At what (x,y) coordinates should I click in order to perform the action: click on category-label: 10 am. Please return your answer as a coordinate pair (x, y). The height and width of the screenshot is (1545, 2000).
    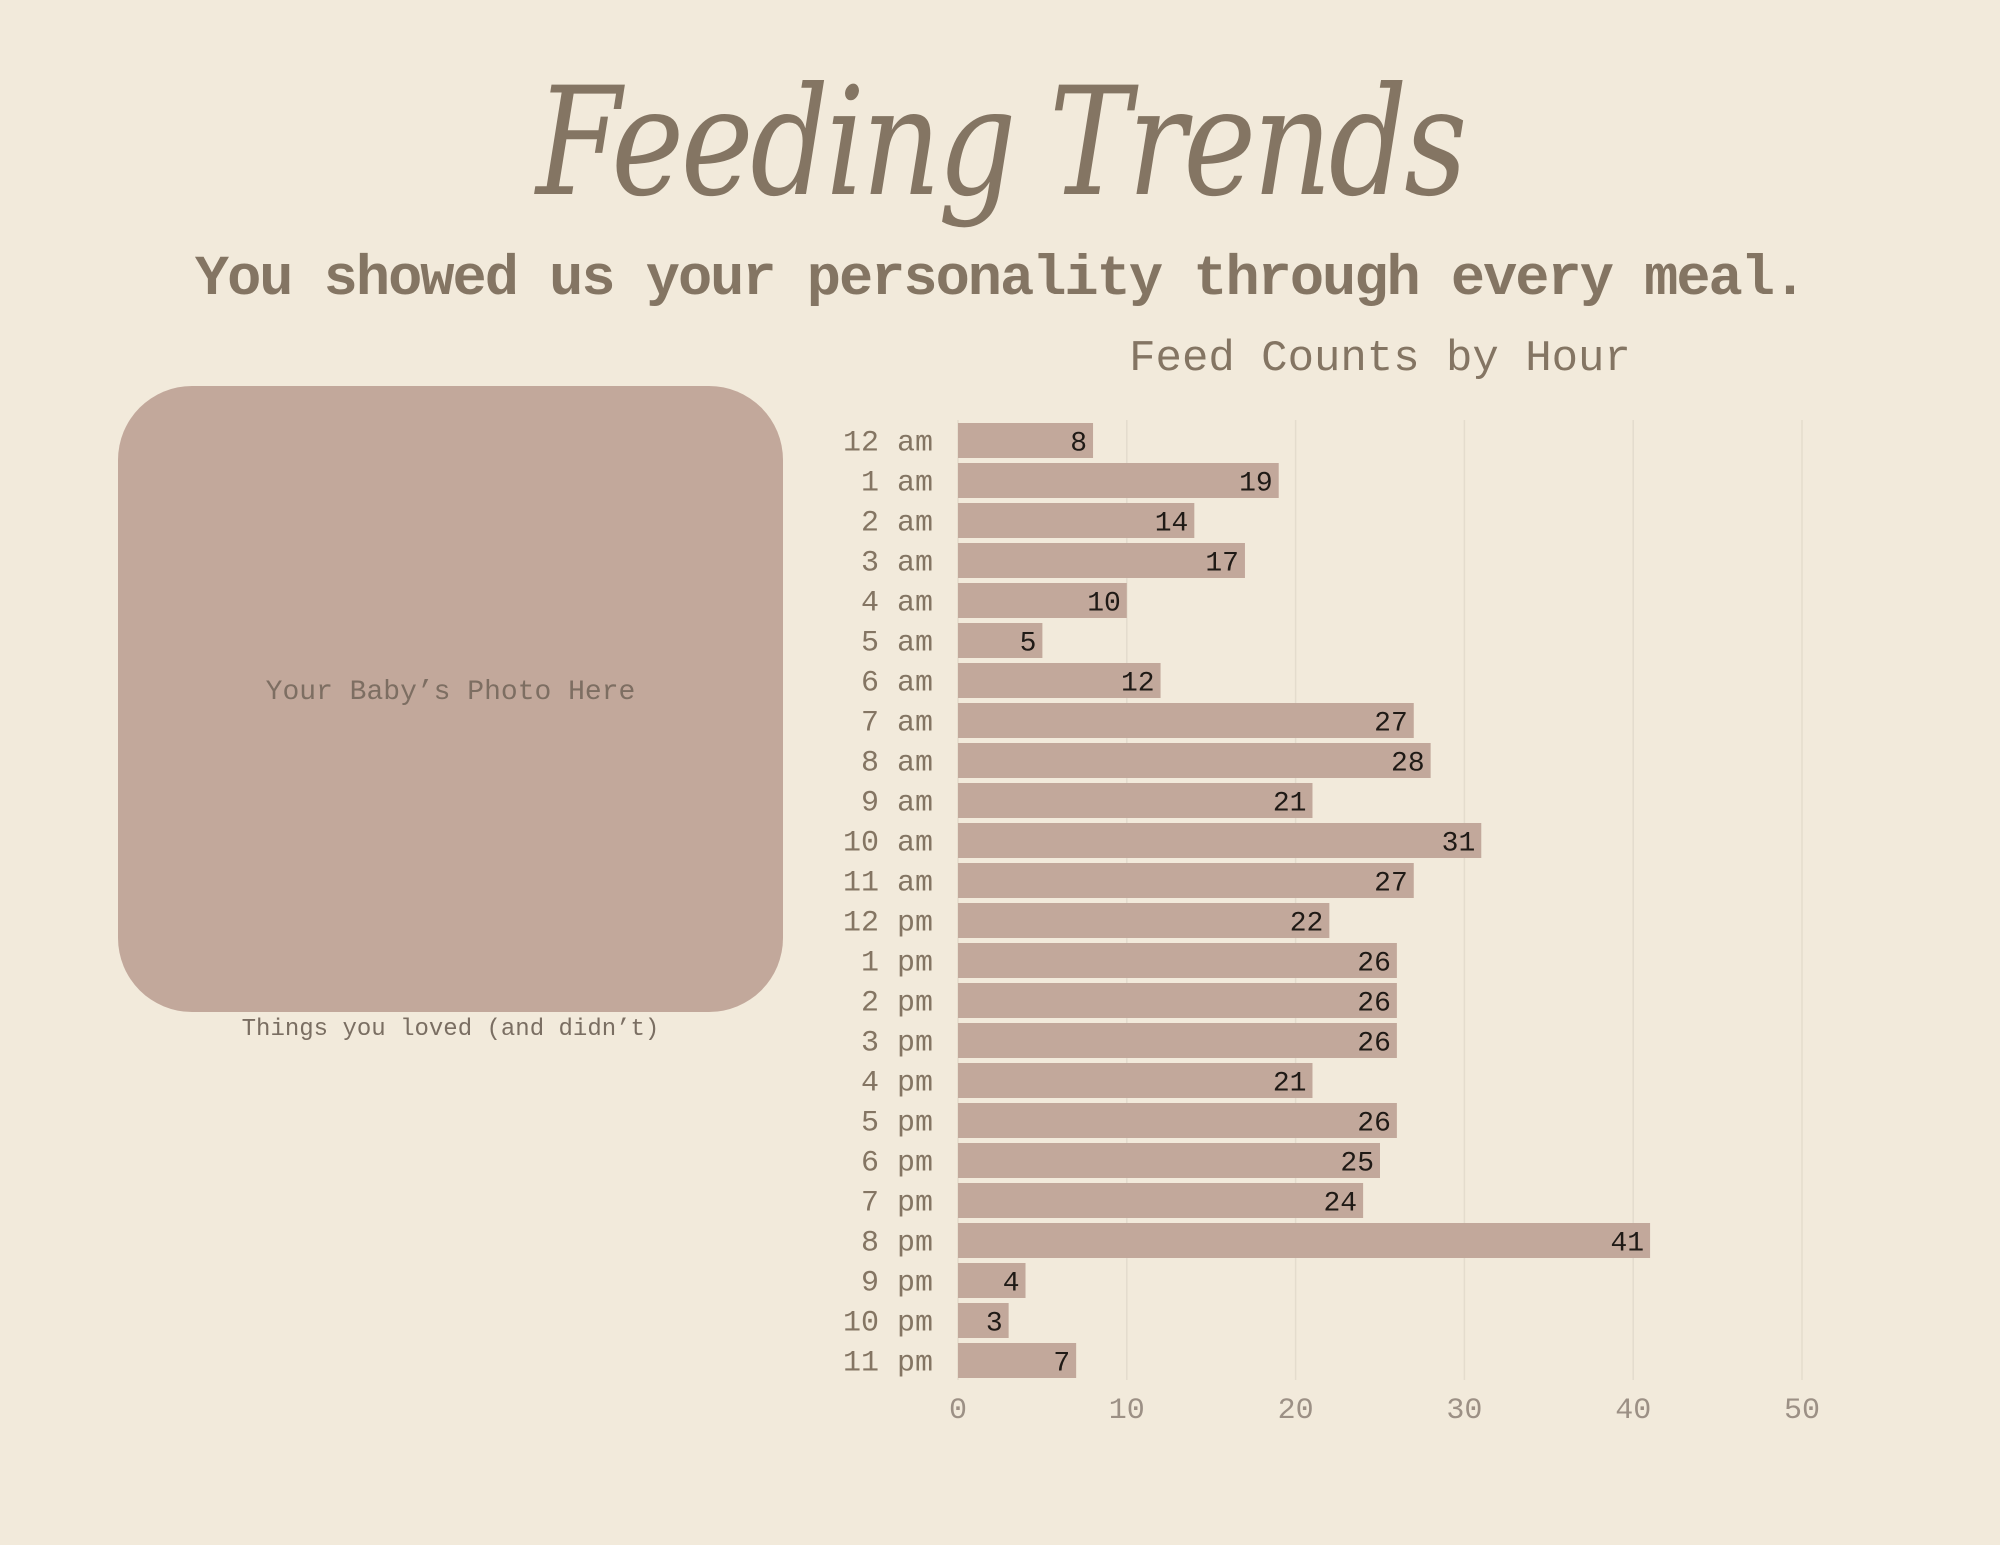
    Looking at the image, I should click on (888, 844).